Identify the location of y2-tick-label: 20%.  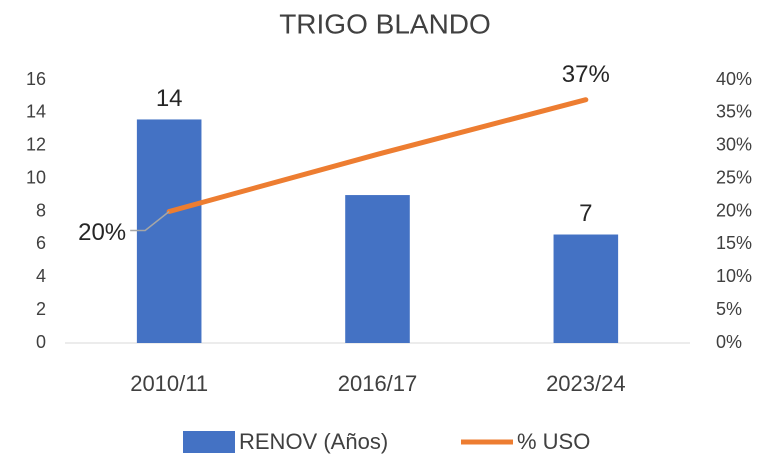
(734, 210).